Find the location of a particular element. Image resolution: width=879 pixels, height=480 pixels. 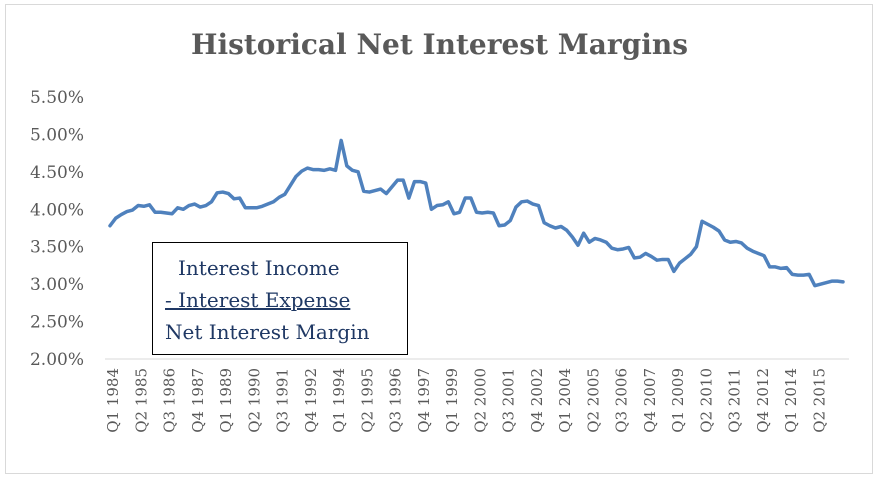

y-tick-label: 2.00% is located at coordinates (57, 360).